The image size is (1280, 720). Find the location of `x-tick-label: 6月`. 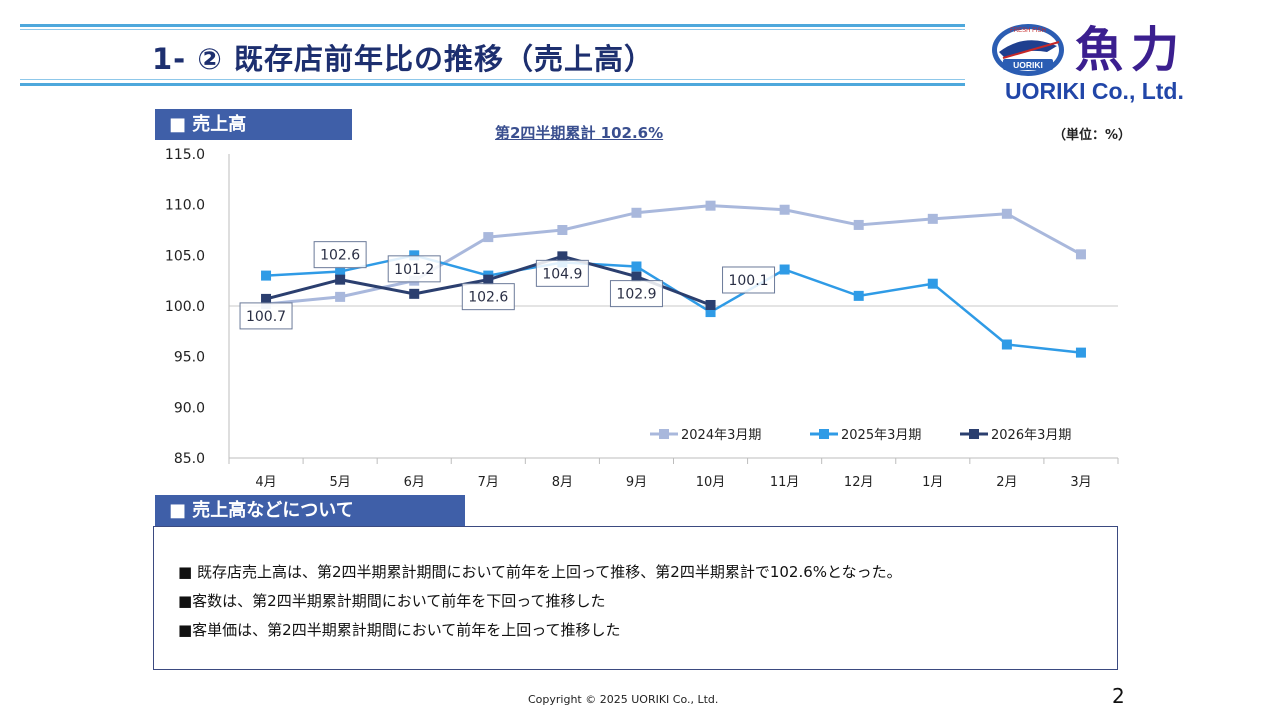

x-tick-label: 6月 is located at coordinates (414, 482).